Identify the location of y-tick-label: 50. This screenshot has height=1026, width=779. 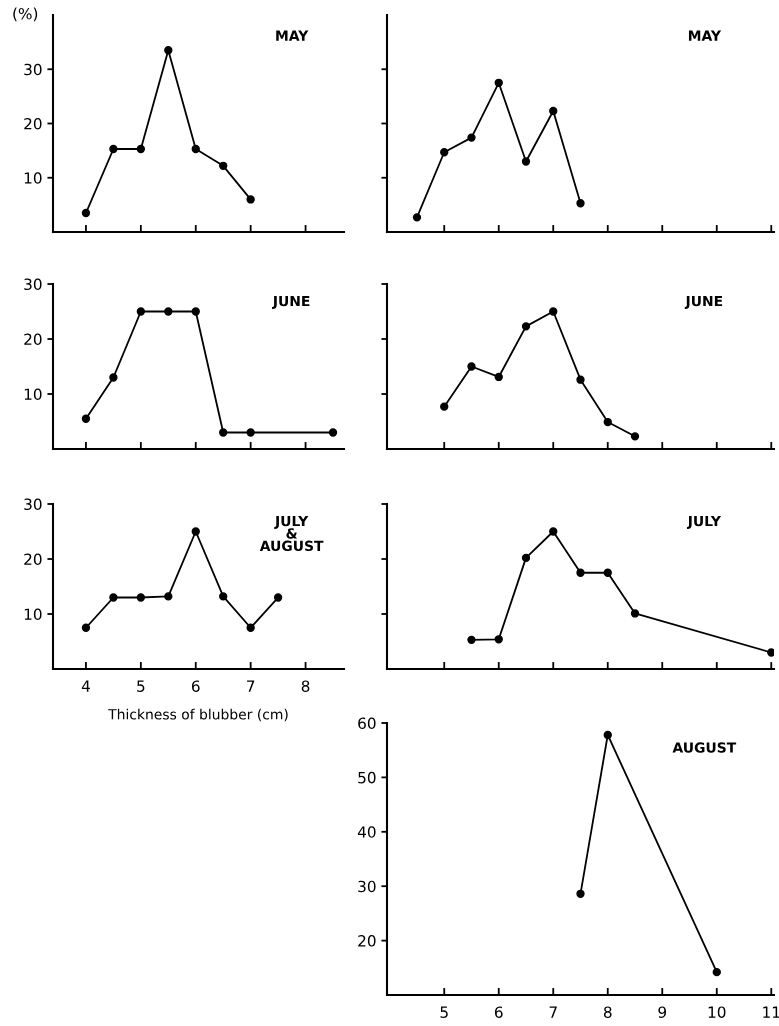
(367, 777).